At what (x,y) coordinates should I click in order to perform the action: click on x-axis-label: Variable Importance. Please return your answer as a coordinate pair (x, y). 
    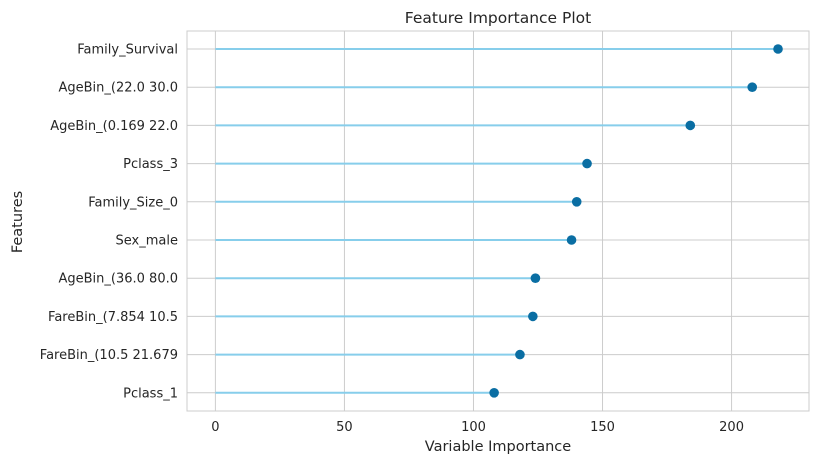
    Looking at the image, I should click on (498, 447).